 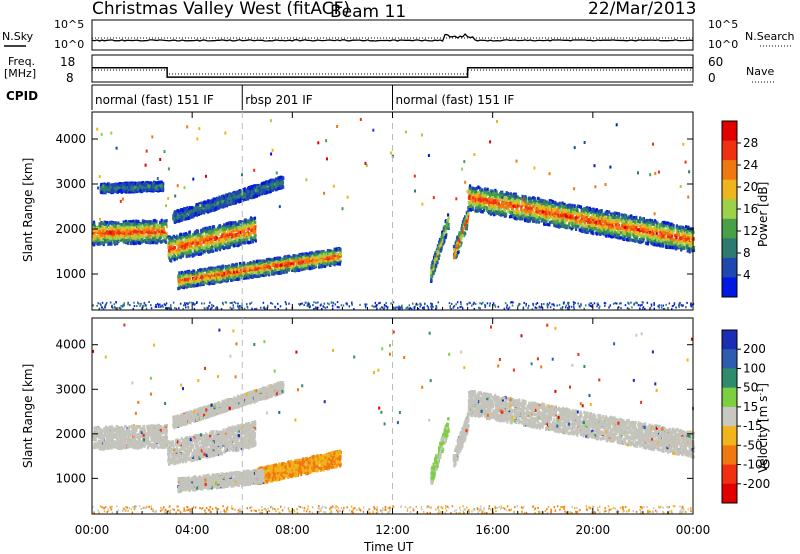 I want to click on cpid-segment-label: normal (fast) 151 IF, so click(x=154, y=100).